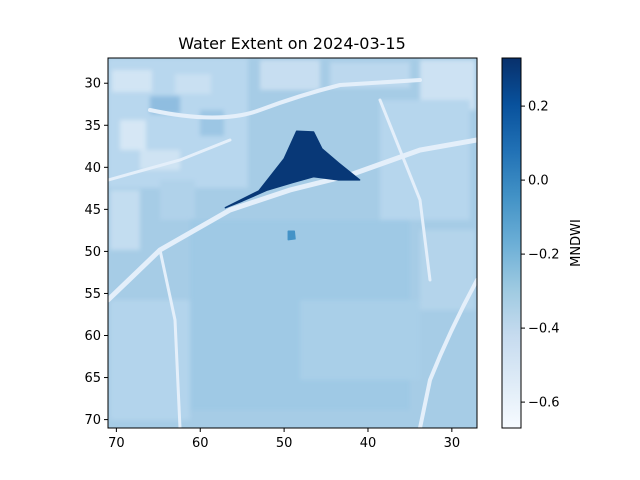 This screenshot has height=480, width=640. I want to click on y-axis: 30 35 40 45 50 55 60 65 70, so click(96, 252).